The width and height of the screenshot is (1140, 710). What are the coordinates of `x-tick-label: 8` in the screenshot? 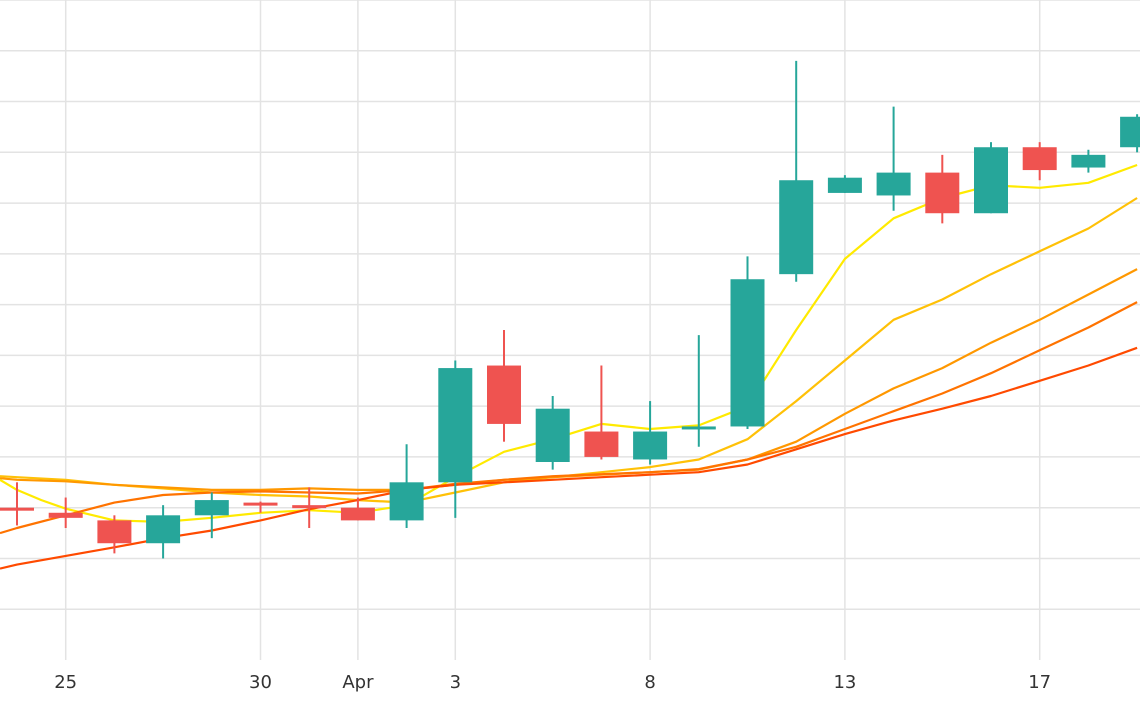 It's located at (649, 682).